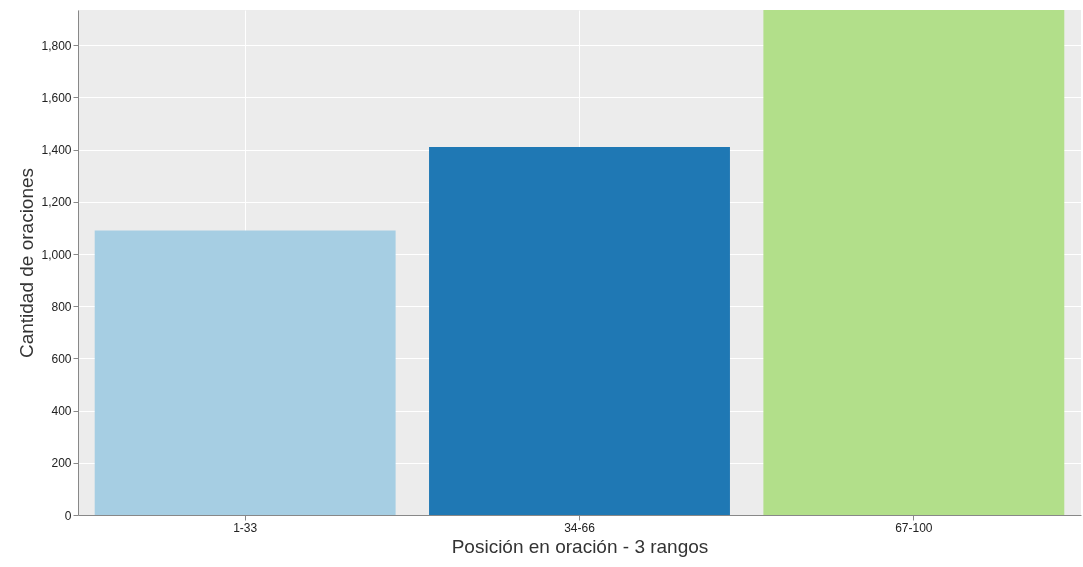 This screenshot has width=1083, height=567. I want to click on x-tick-label: 34-66, so click(580, 527).